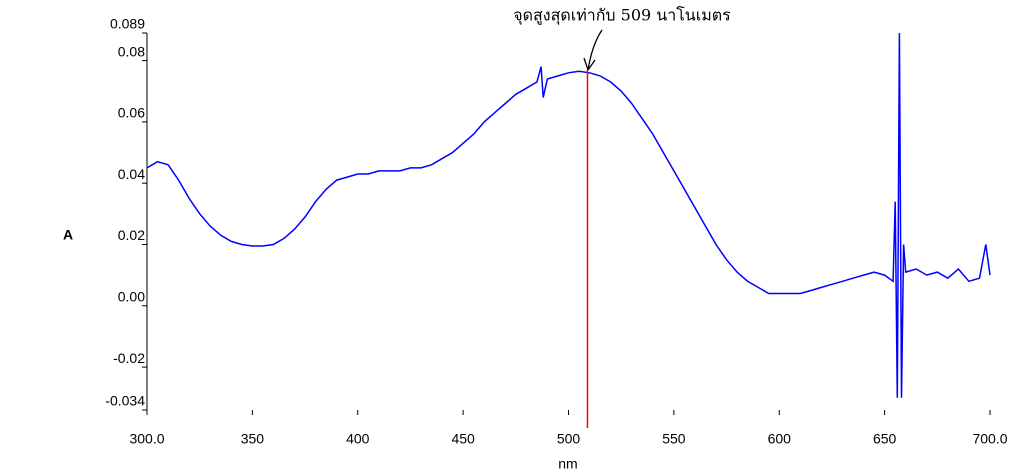 This screenshot has width=1024, height=475. What do you see at coordinates (358, 439) in the screenshot?
I see `x-tick-label: 400` at bounding box center [358, 439].